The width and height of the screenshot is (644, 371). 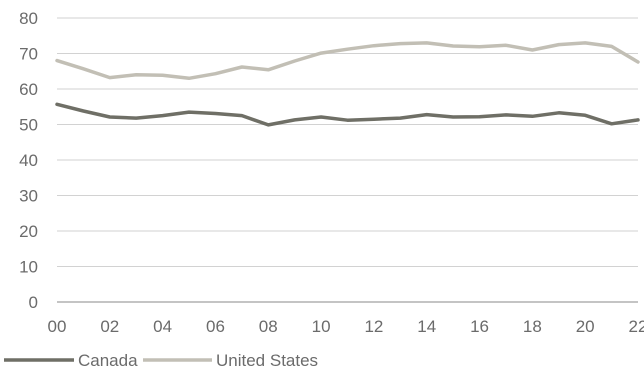 I want to click on x-tick-label-16: 16, so click(x=479, y=326).